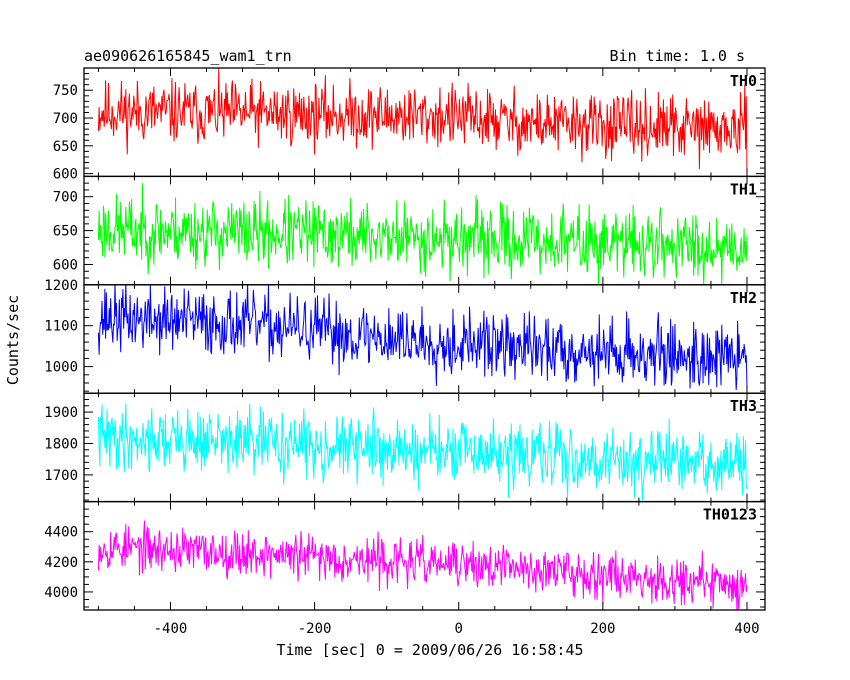  Describe the element at coordinates (602, 629) in the screenshot. I see `x-tick-label: 200` at that location.